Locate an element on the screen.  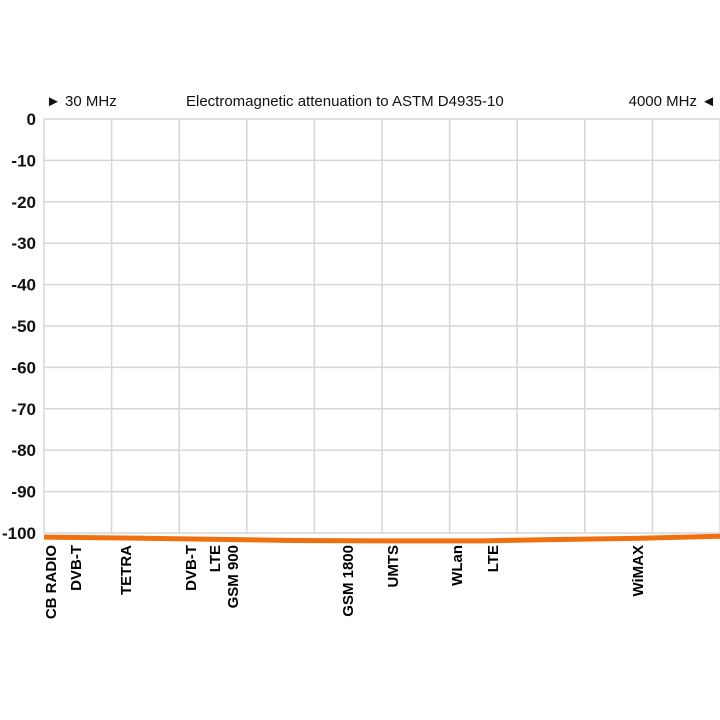
attenuation-series-line is located at coordinates (381, 538).